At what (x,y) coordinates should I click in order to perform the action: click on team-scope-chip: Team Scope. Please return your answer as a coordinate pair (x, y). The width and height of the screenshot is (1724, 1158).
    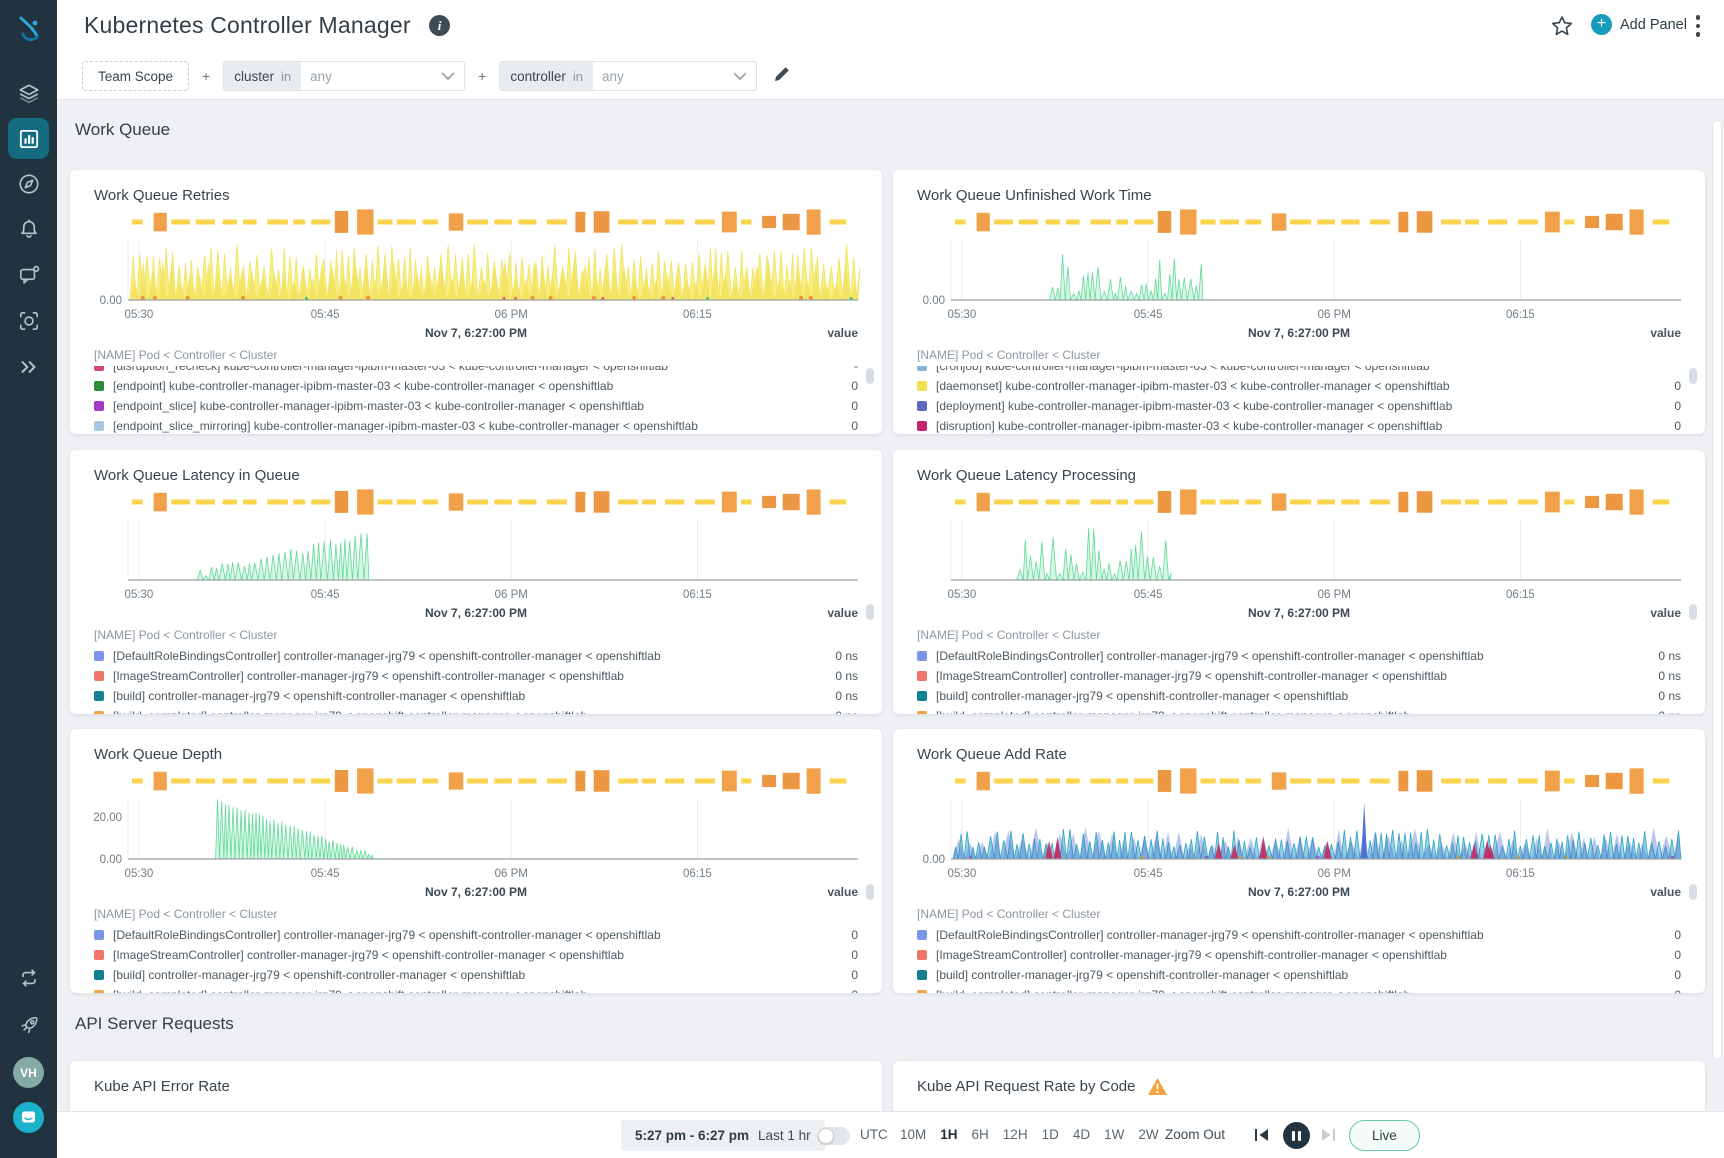
    Looking at the image, I should click on (136, 76).